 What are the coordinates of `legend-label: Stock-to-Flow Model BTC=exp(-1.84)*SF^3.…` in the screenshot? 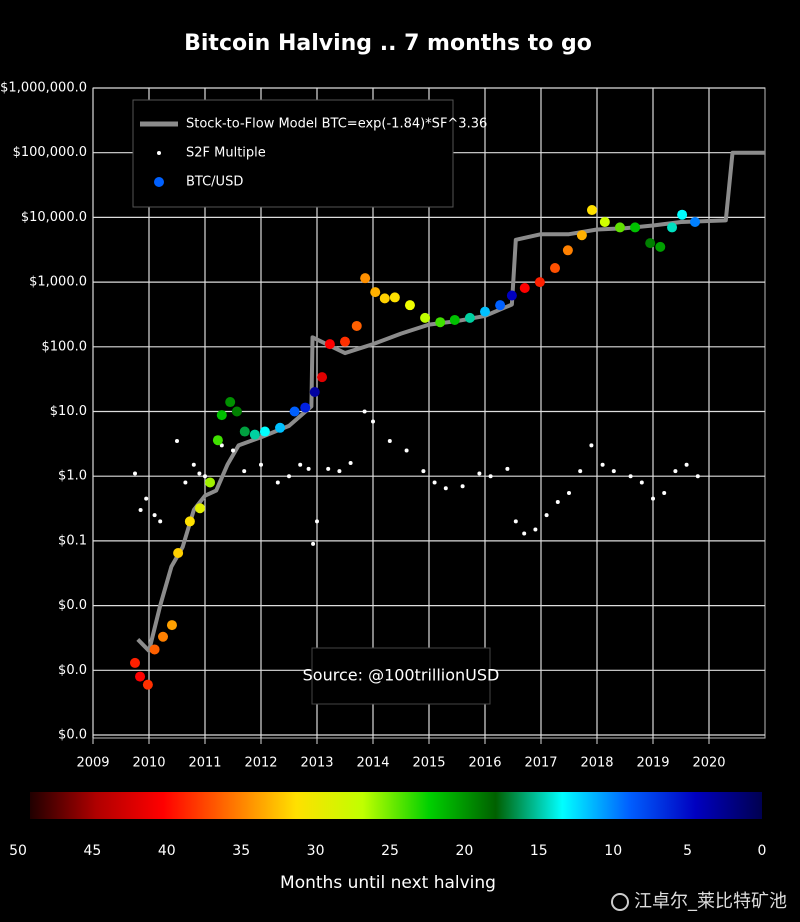 It's located at (336, 124).